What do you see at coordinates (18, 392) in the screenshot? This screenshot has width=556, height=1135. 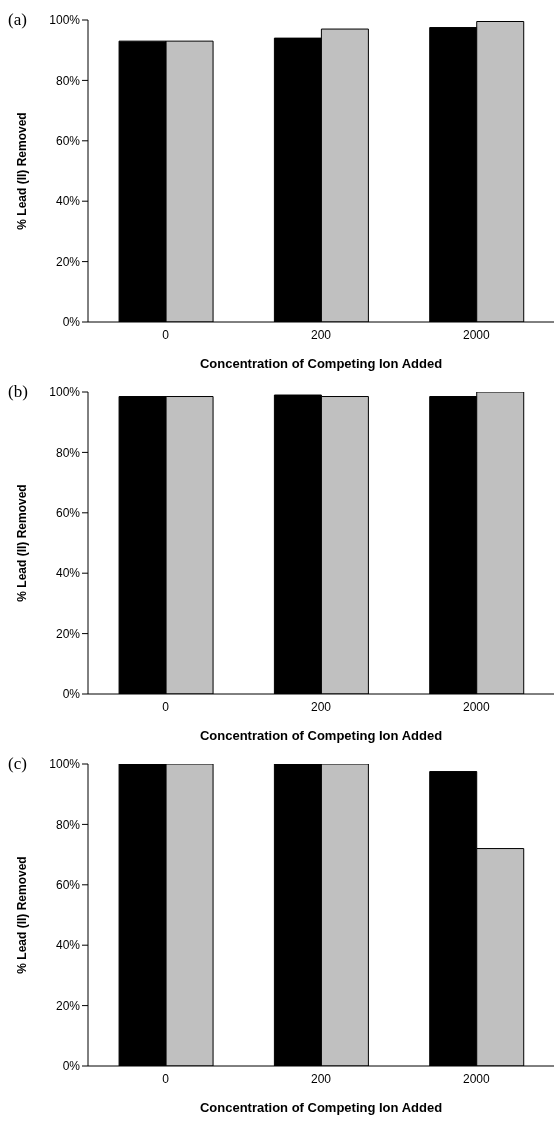 I see `chart-title: (b)` at bounding box center [18, 392].